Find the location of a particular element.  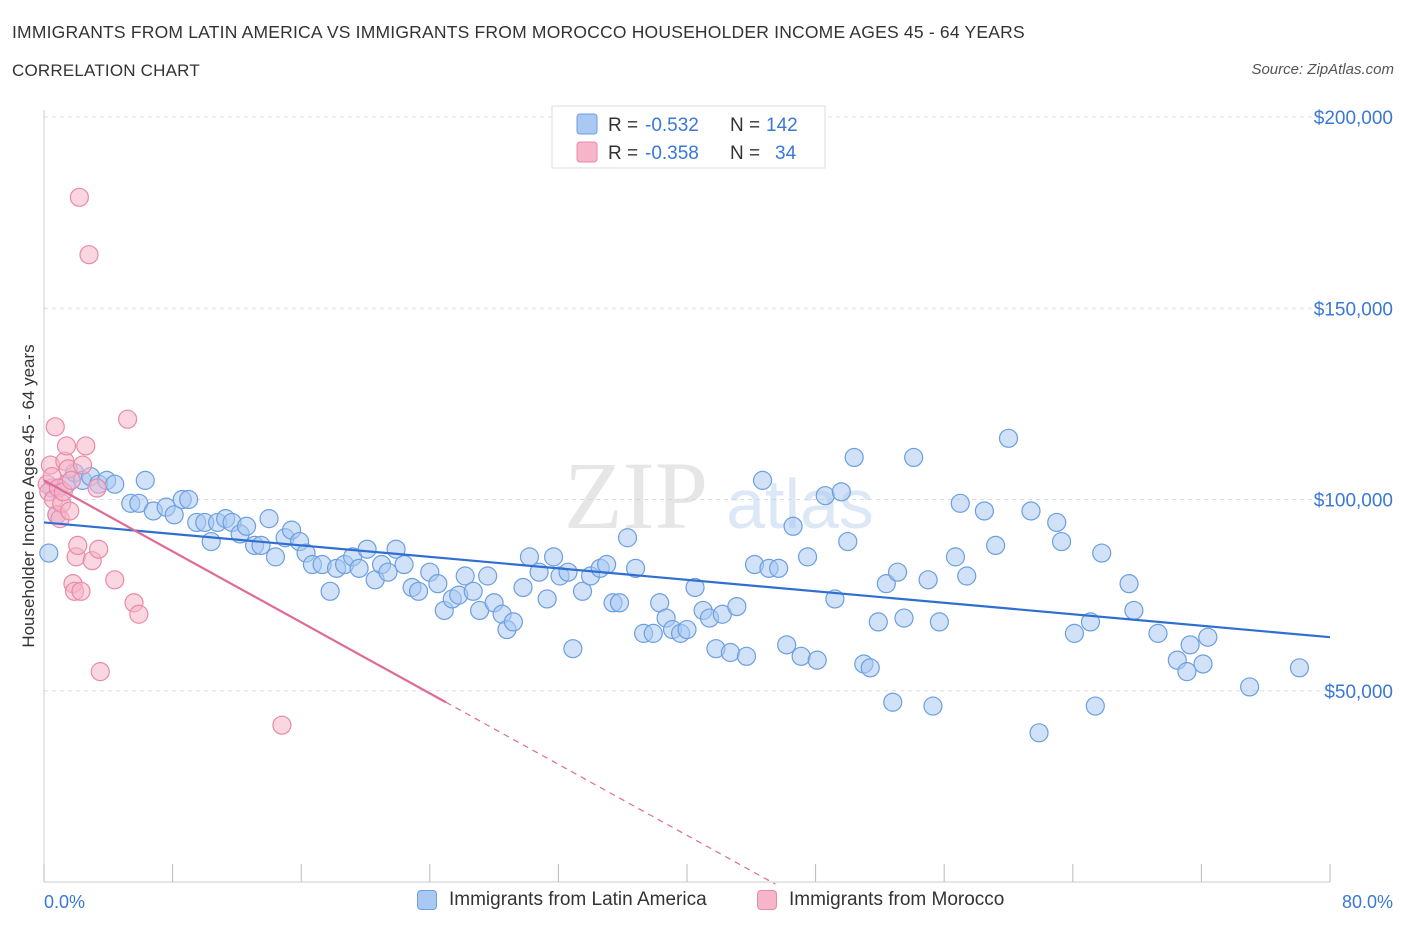

x-tick-label-max: 80.0% is located at coordinates (1367, 902).